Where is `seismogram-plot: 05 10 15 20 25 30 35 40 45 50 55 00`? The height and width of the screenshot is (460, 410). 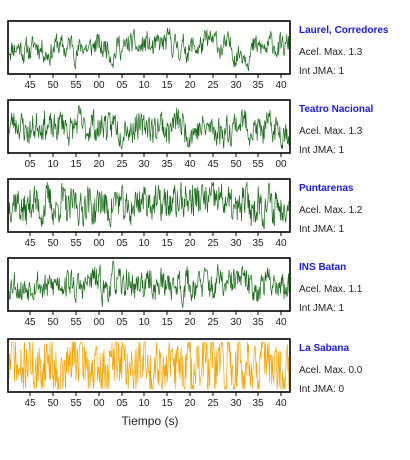 seismogram-plot: 05 10 15 20 25 30 35 40 45 50 55 00 is located at coordinates (149, 134).